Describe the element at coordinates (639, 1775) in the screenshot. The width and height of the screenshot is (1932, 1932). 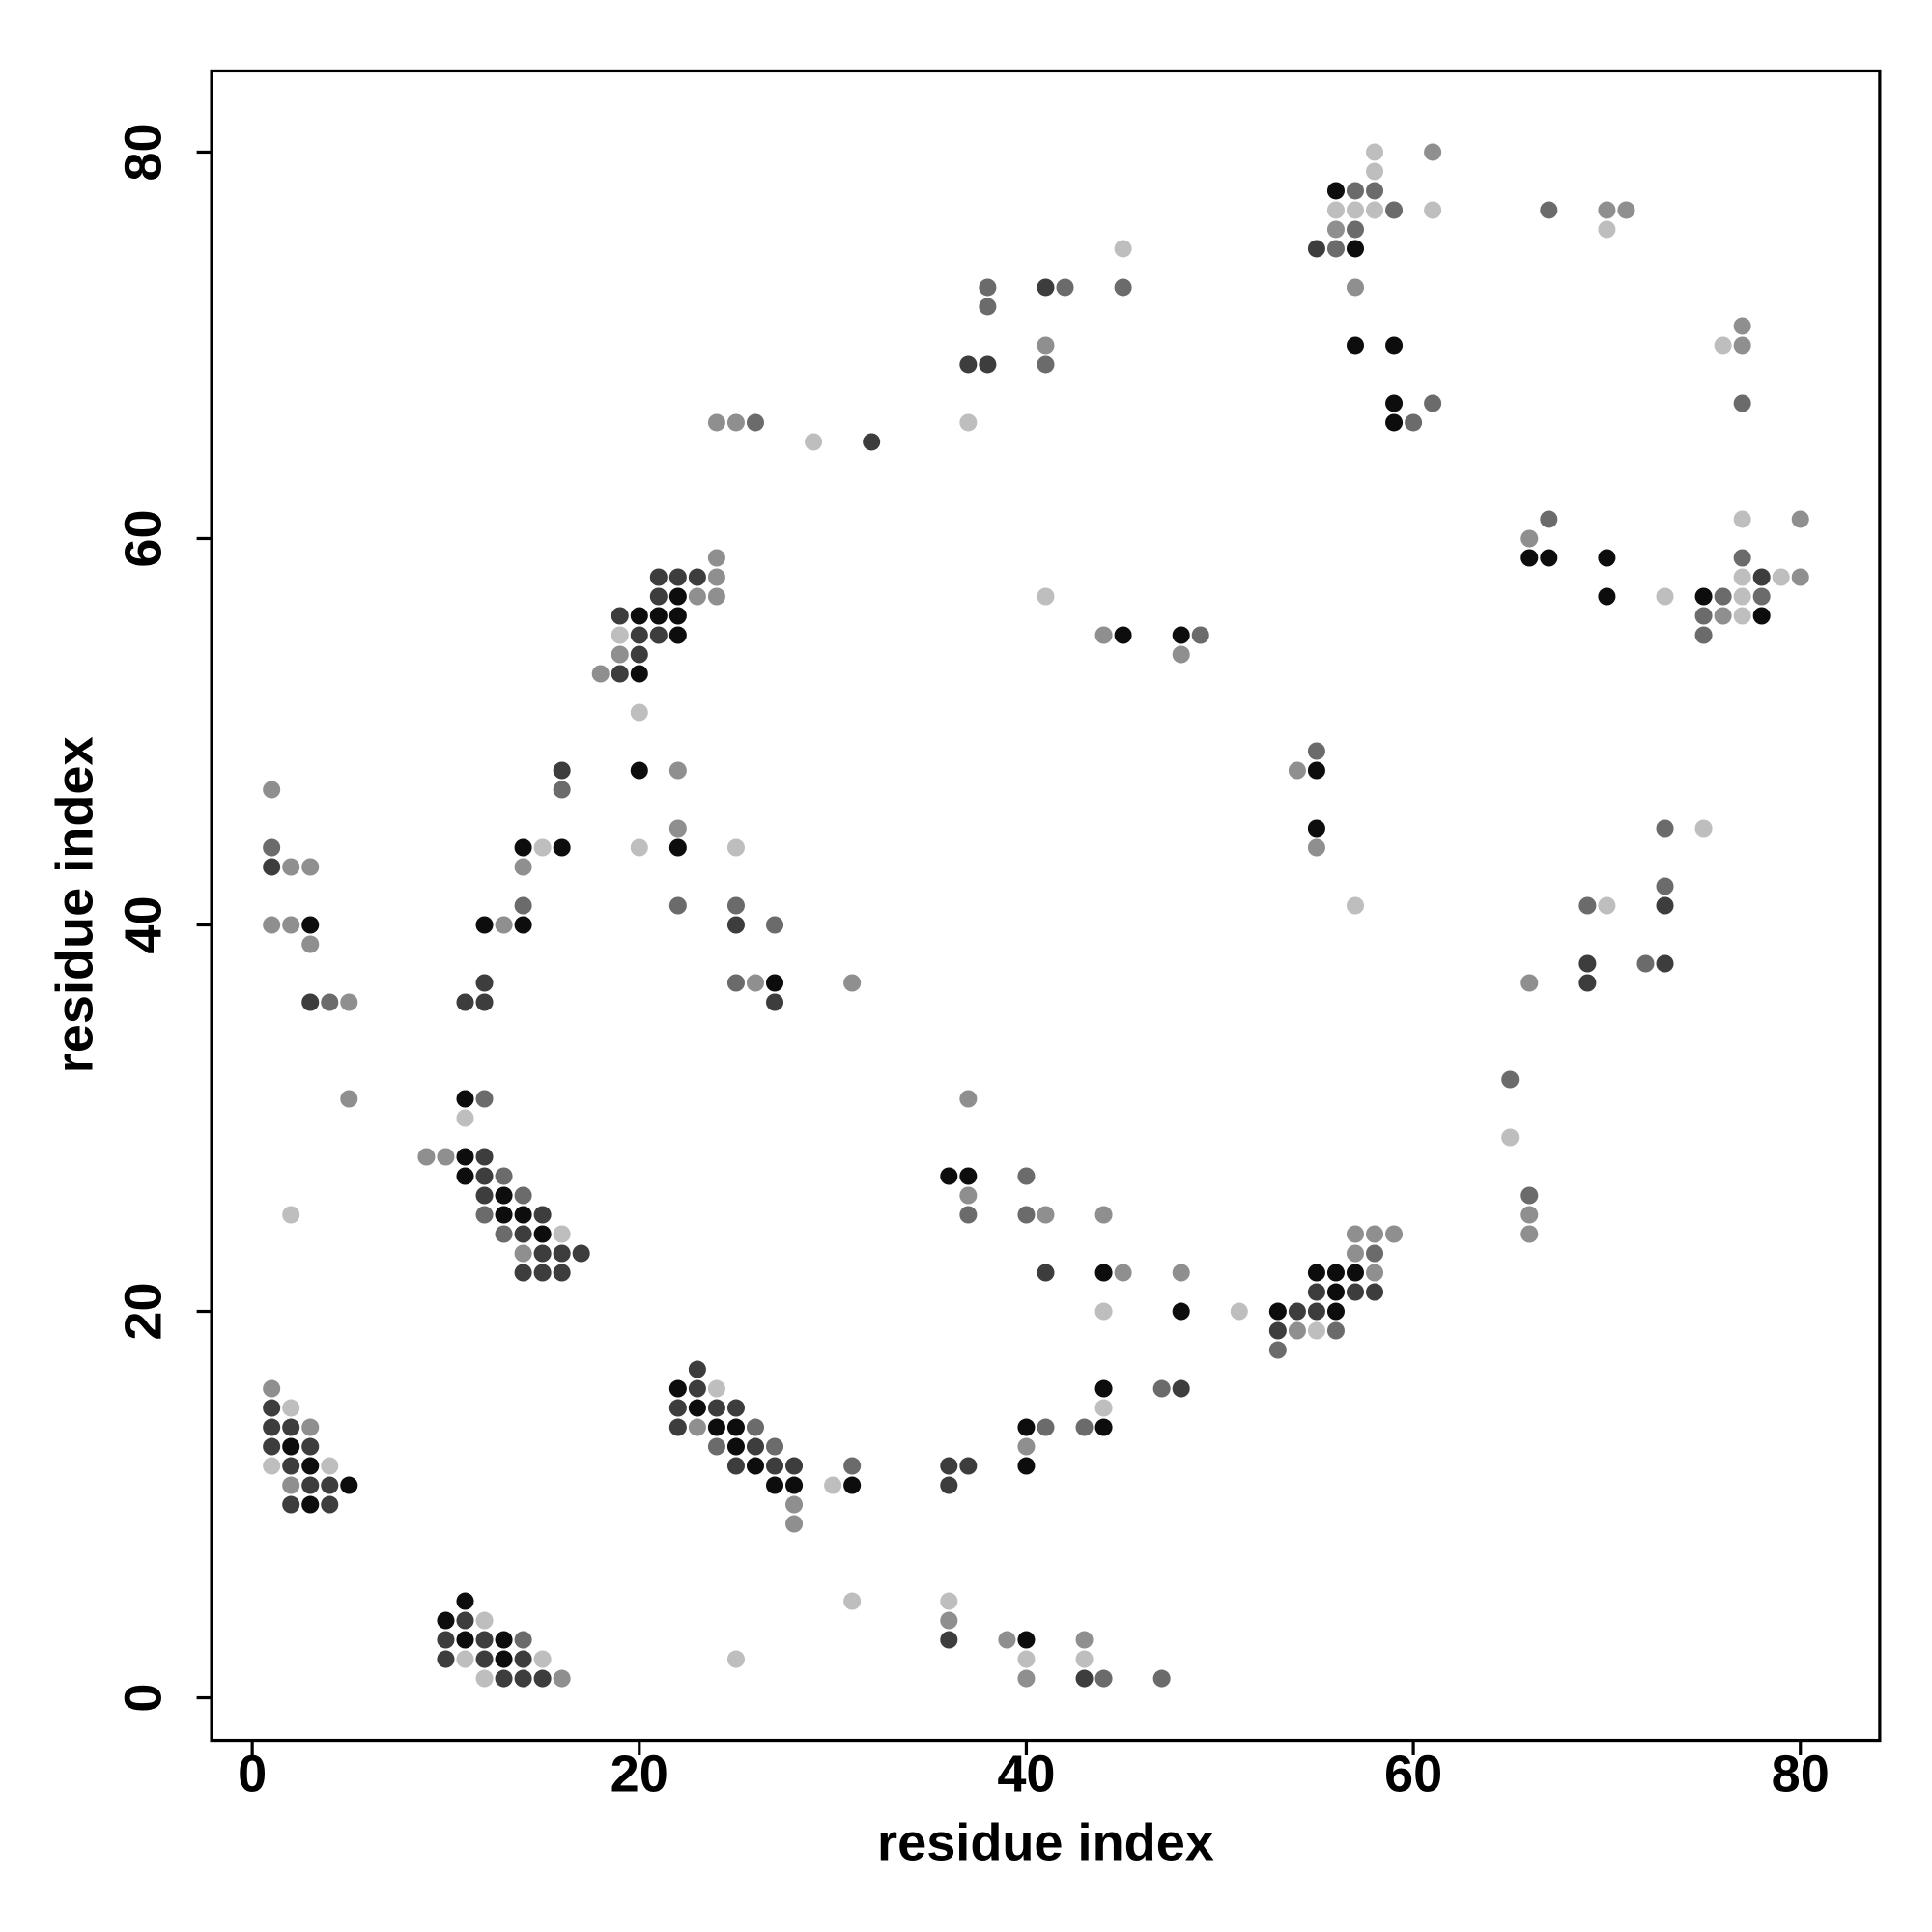
I see `x-tick-label: 20` at that location.